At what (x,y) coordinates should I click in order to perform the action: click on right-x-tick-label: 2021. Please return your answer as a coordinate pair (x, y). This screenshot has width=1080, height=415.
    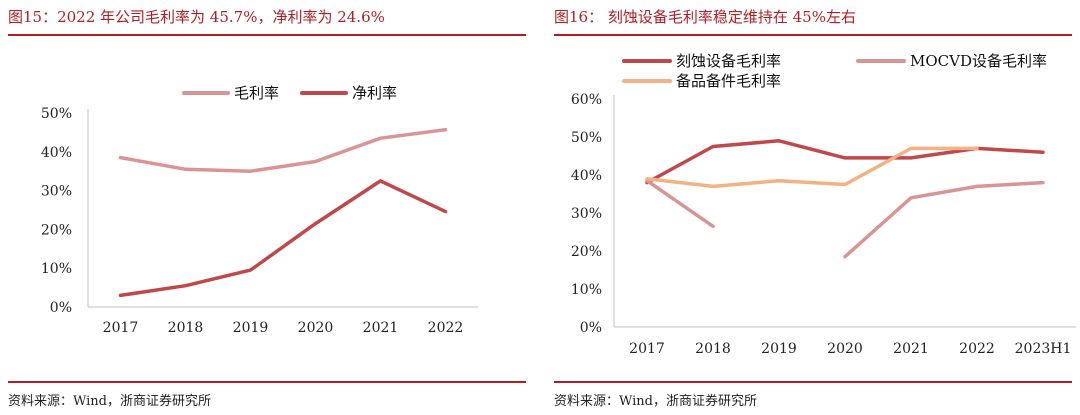
    Looking at the image, I should click on (911, 349).